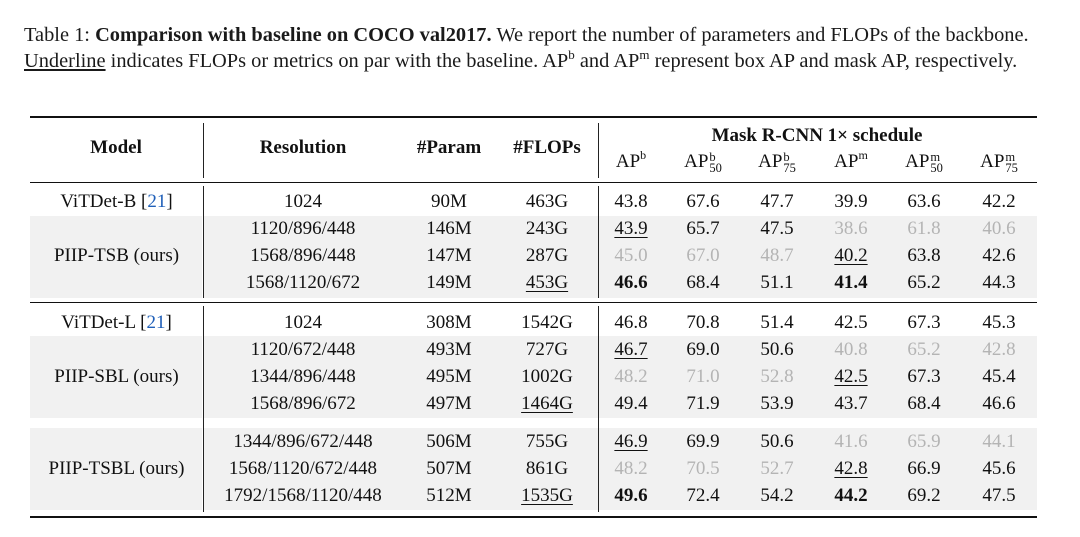 The width and height of the screenshot is (1080, 537). What do you see at coordinates (851, 228) in the screenshot?
I see `cell-metric: 38.6` at bounding box center [851, 228].